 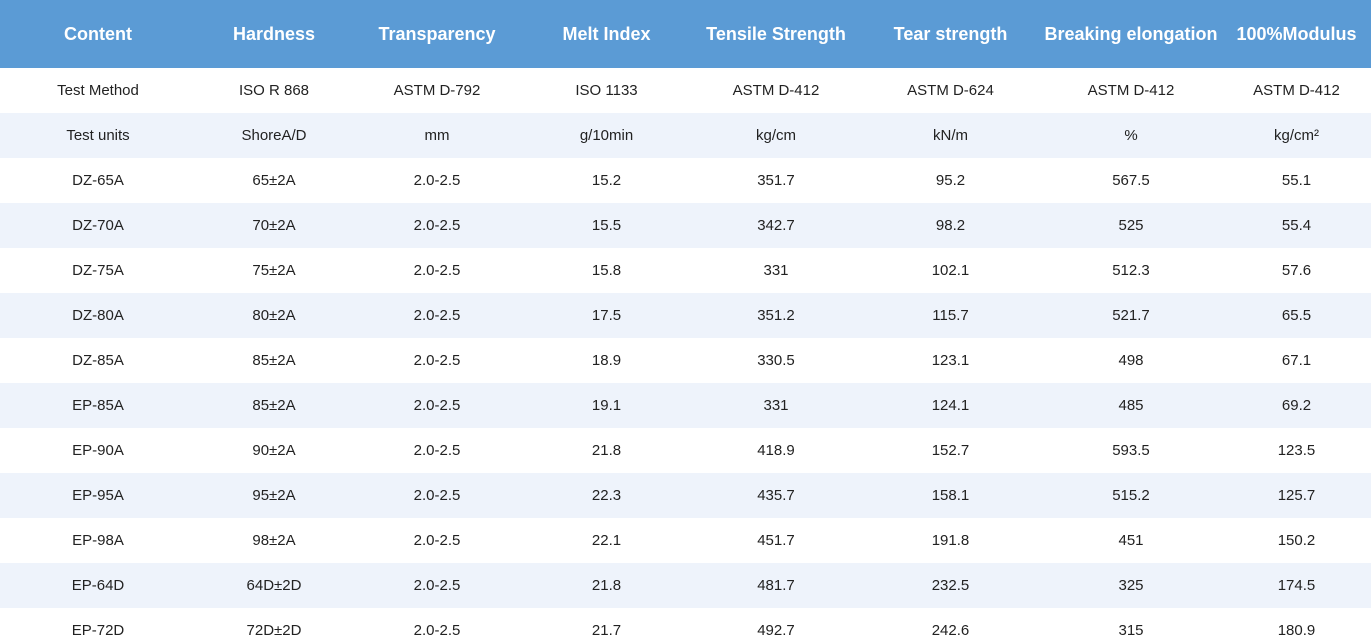 I want to click on table-cell: 498, so click(x=1131, y=360).